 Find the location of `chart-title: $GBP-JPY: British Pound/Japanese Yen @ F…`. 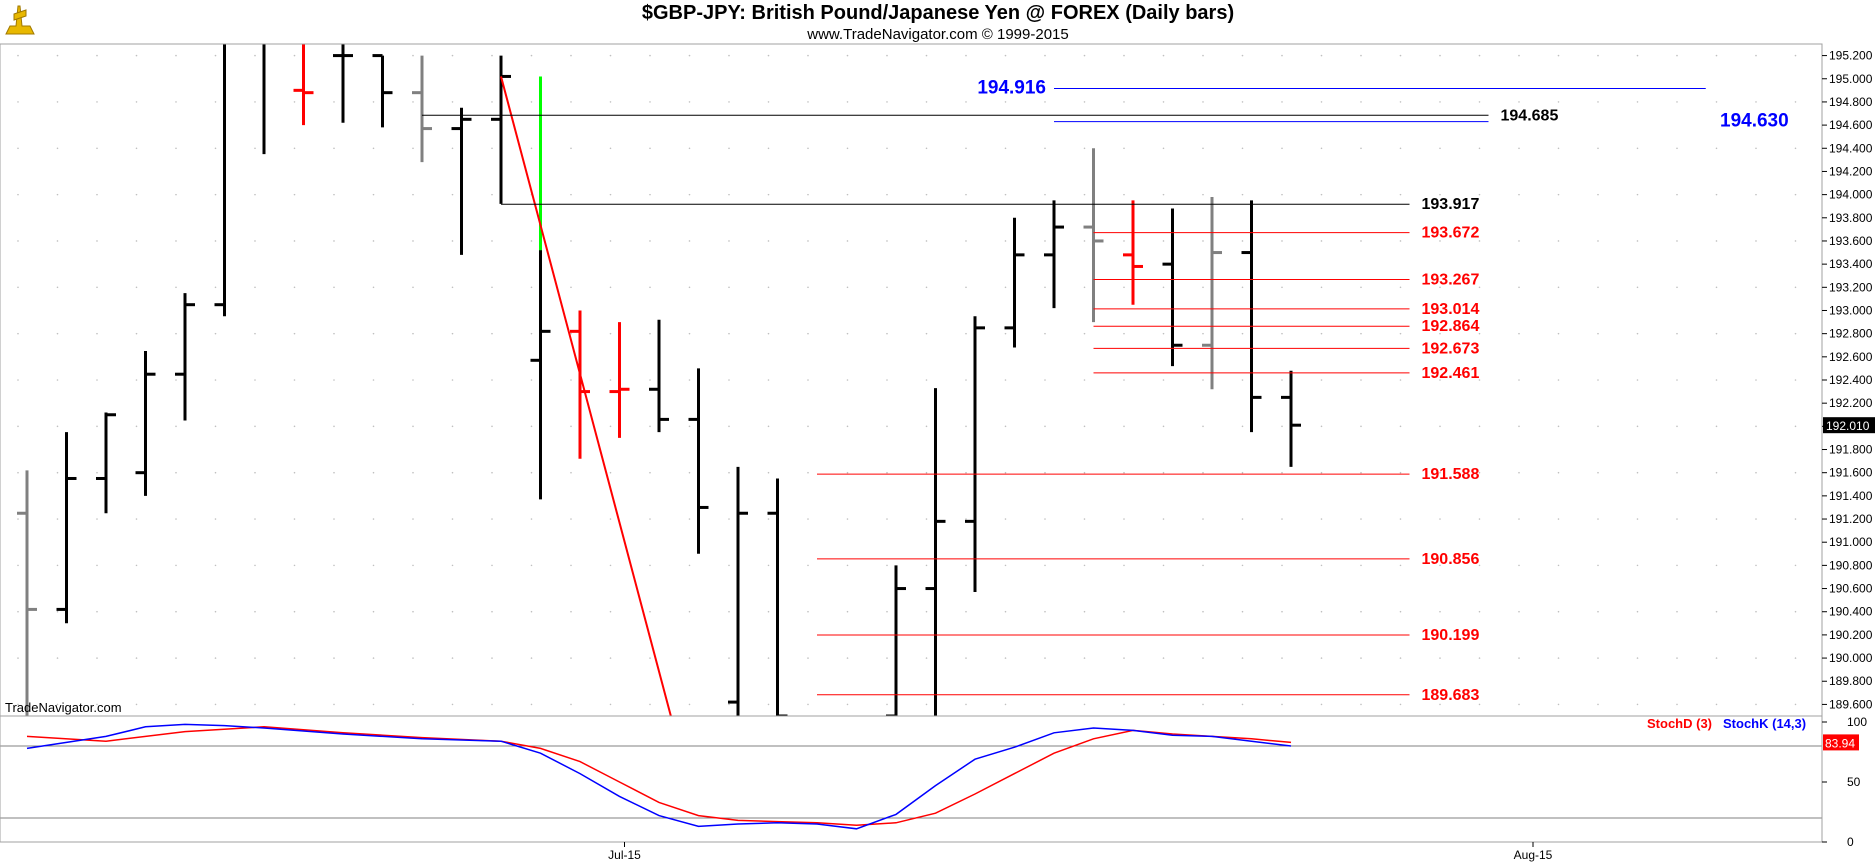

chart-title: $GBP-JPY: British Pound/Japanese Yen @ F… is located at coordinates (938, 13).